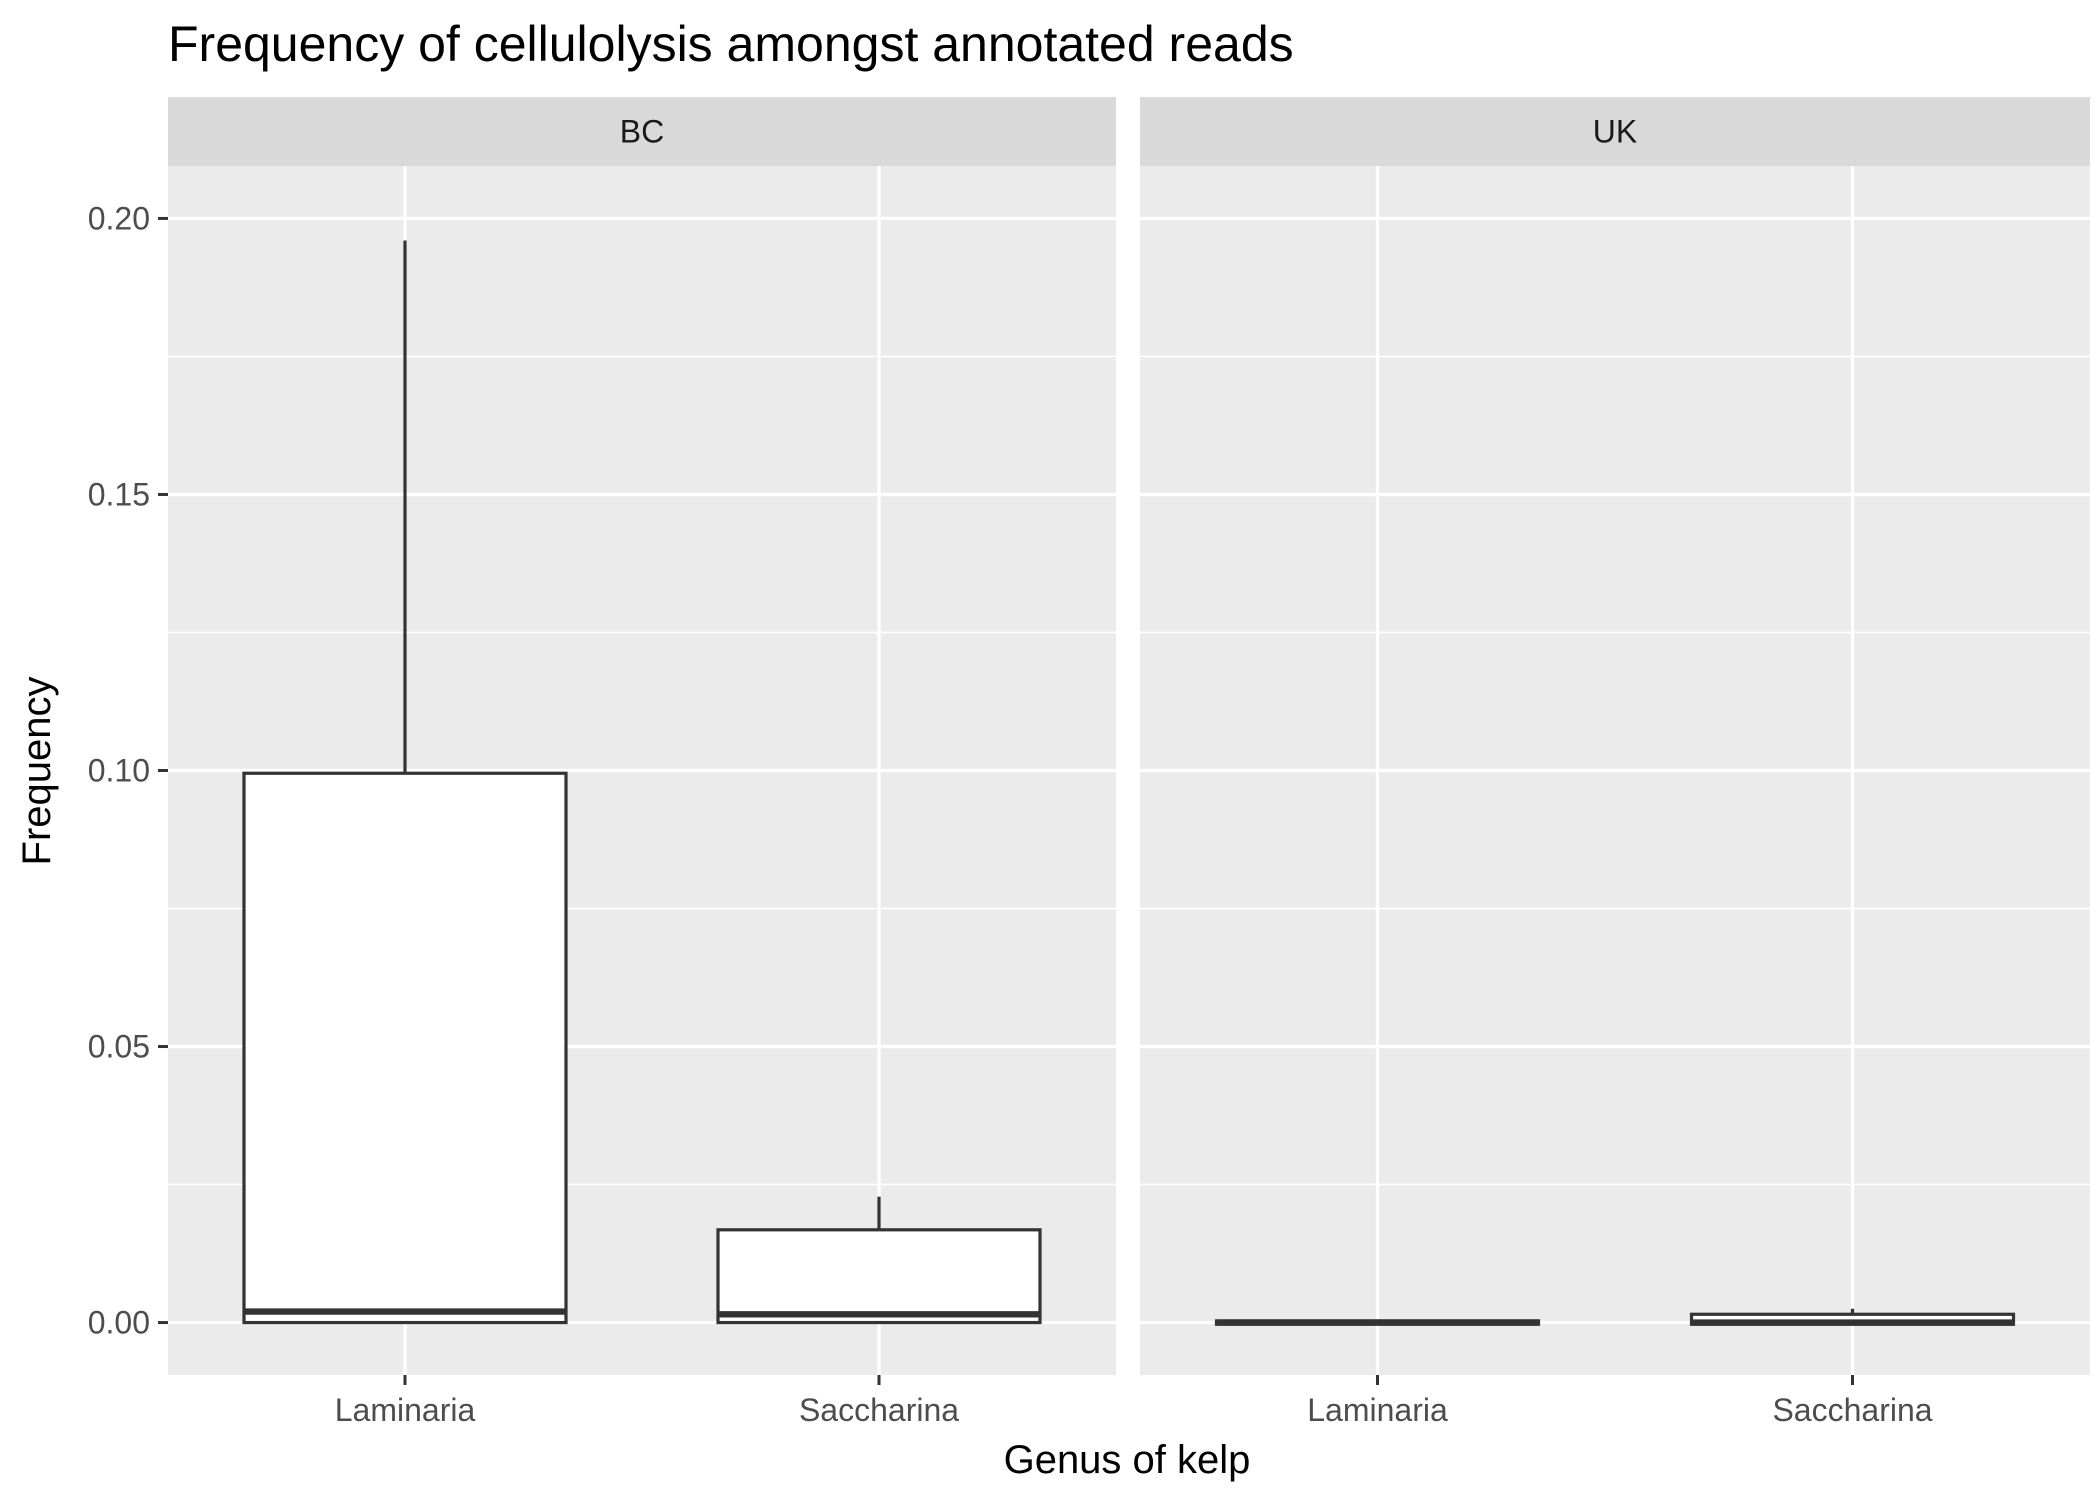 The height and width of the screenshot is (1499, 2100). I want to click on y-tick-label: 0.10, so click(119, 771).